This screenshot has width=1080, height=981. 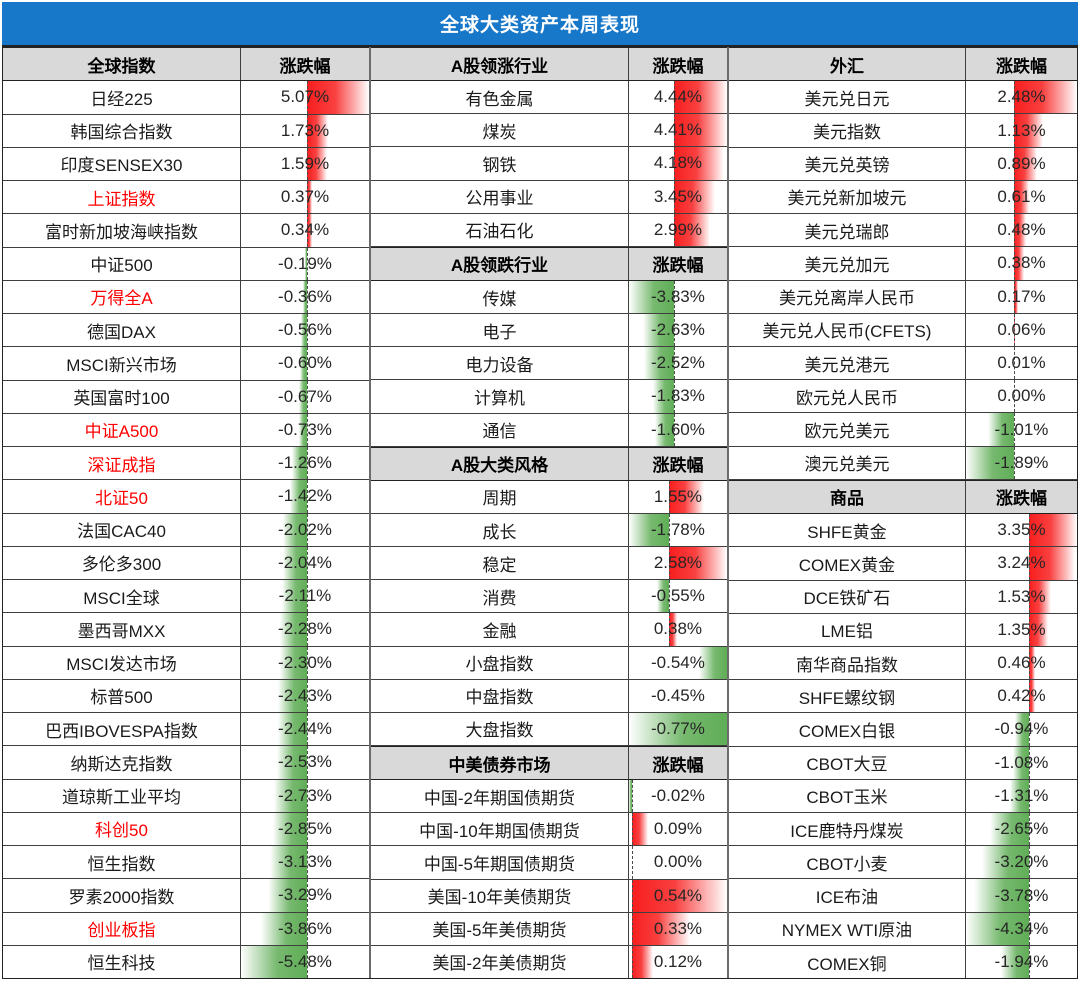 What do you see at coordinates (548, 131) in the screenshot?
I see `table-row: 煤炭 4.41%` at bounding box center [548, 131].